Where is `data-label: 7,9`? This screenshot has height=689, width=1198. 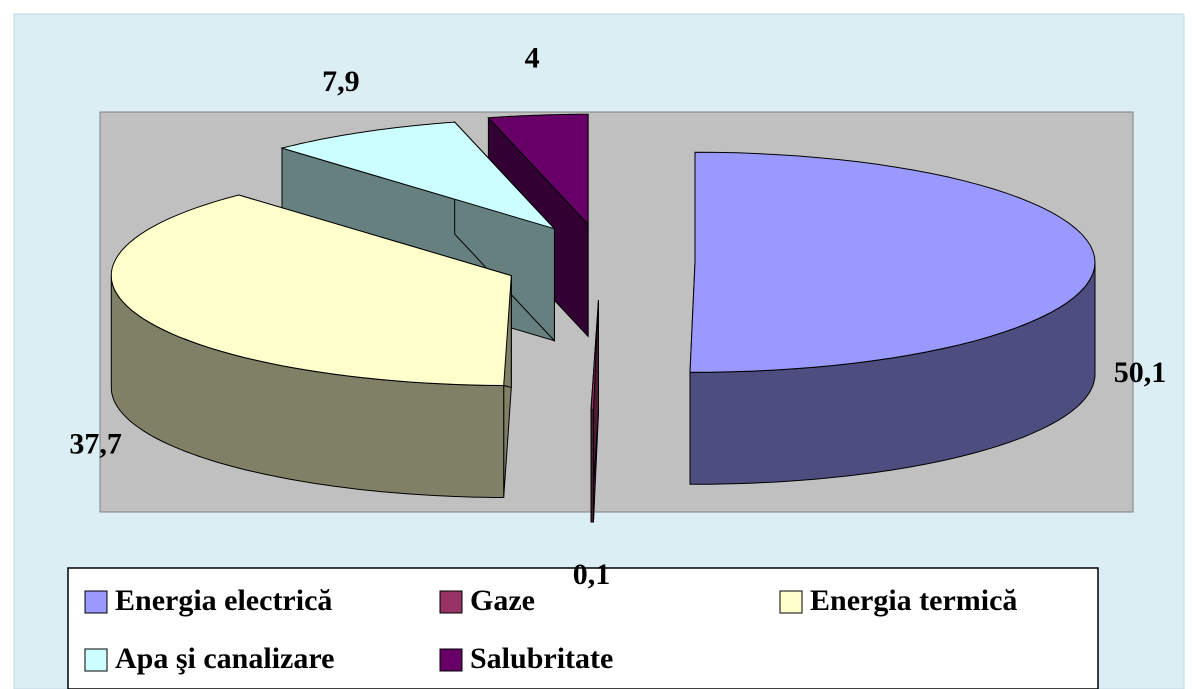
data-label: 7,9 is located at coordinates (341, 81).